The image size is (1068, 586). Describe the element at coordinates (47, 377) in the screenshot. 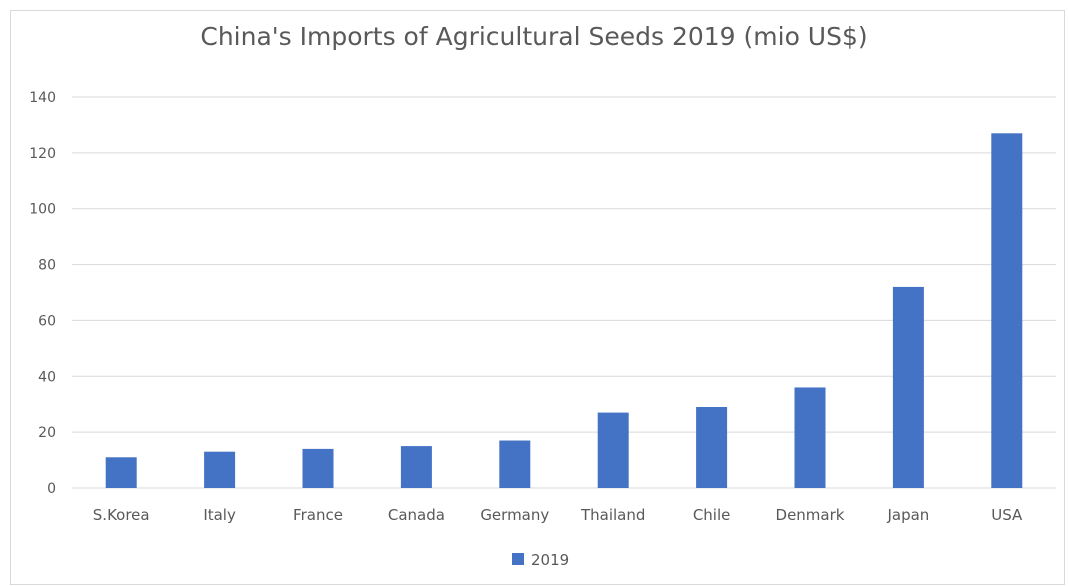

I see `y-tick-label: 40` at that location.